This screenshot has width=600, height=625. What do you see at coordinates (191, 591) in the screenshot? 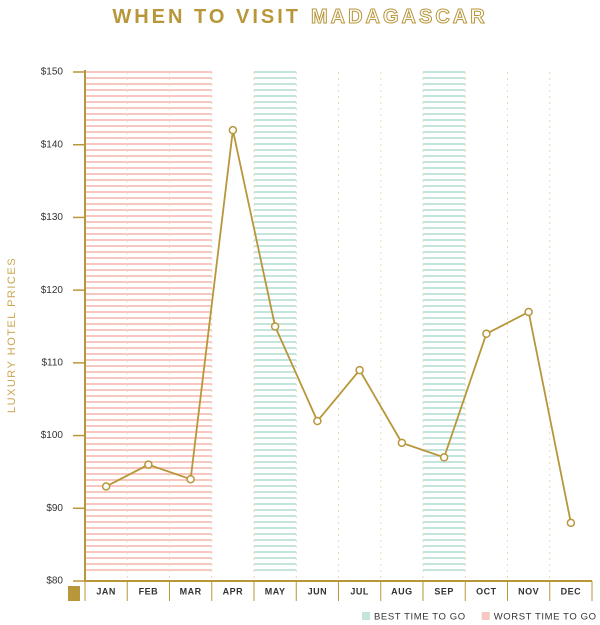
I see `x-tick-label: MAR` at bounding box center [191, 591].